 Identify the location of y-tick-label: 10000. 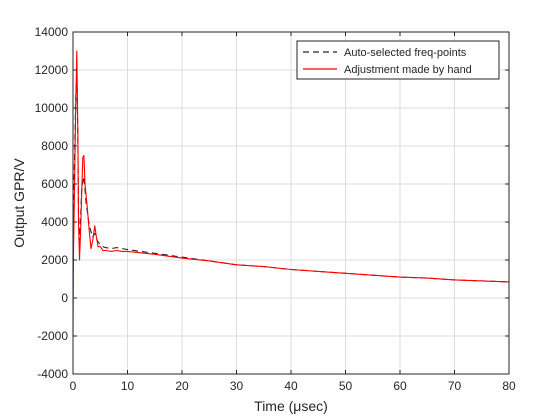
(52, 108).